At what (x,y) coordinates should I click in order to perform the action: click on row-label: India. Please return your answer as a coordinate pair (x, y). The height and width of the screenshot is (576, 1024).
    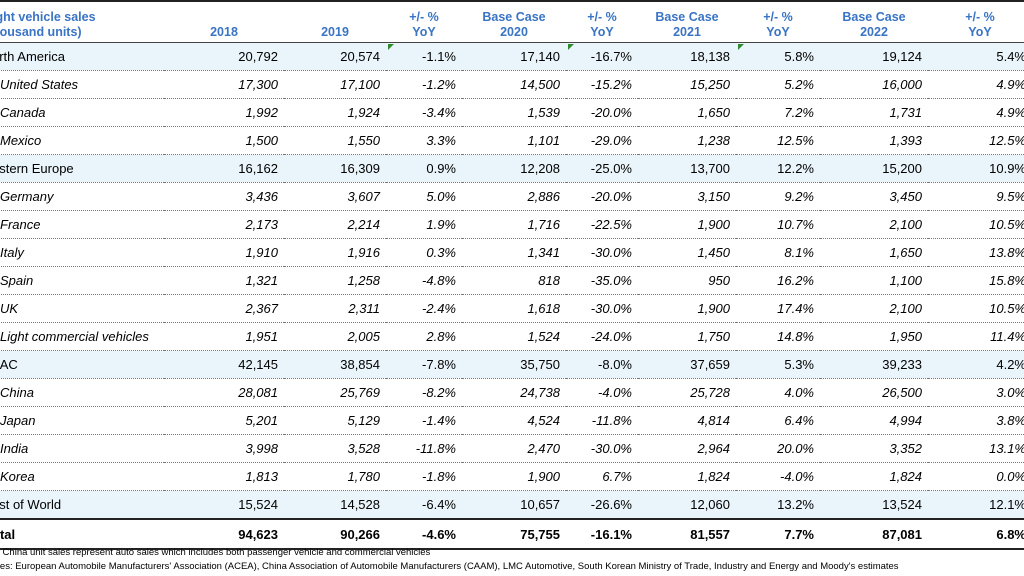
    Looking at the image, I should click on (82, 448).